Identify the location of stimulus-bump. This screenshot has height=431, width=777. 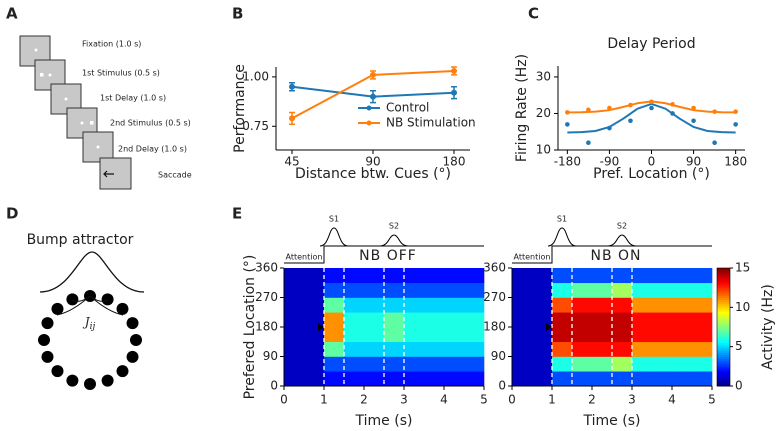
(394, 240).